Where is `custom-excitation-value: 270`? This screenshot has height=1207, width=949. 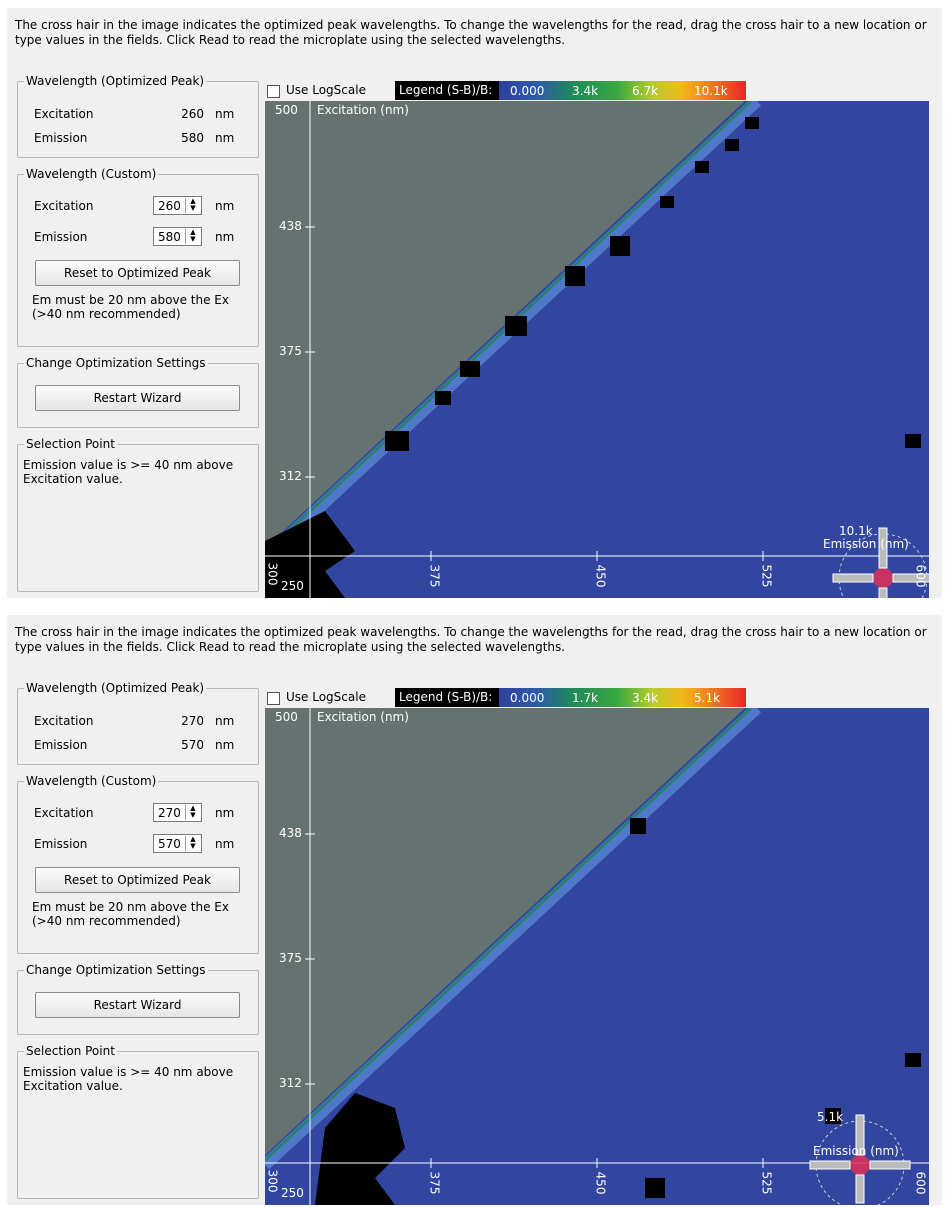 custom-excitation-value: 270 is located at coordinates (169, 813).